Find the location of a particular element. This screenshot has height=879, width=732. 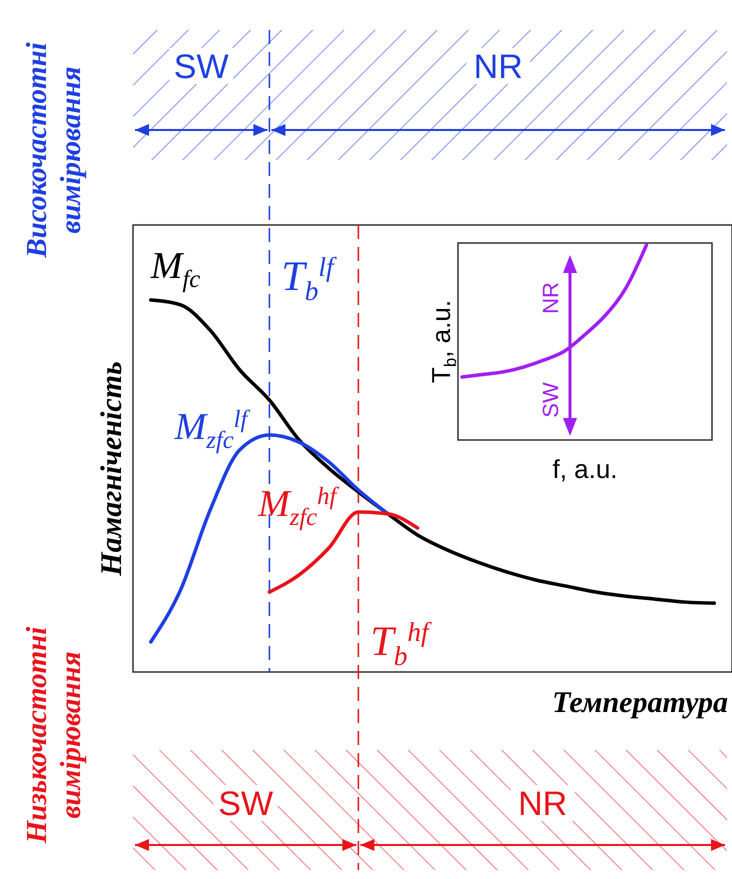

x-axis-title: f, a.u. is located at coordinates (585, 469).